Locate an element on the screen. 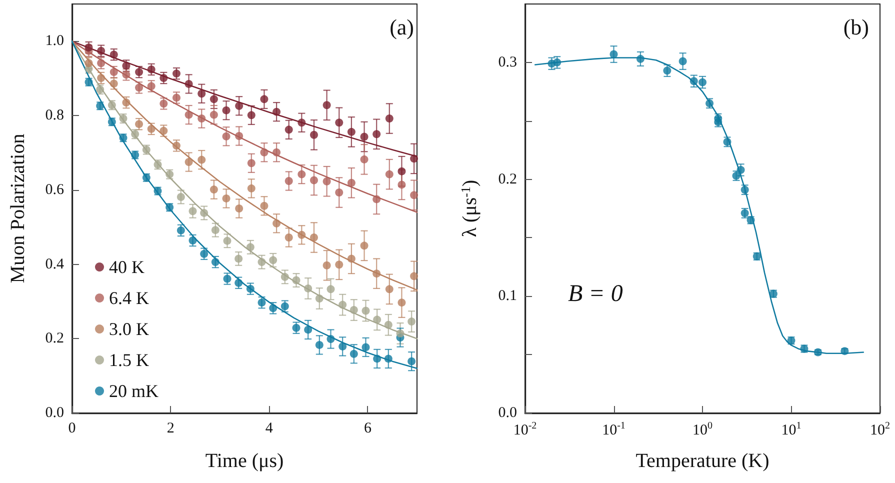 The width and height of the screenshot is (895, 483). legend-label: 3.0 K is located at coordinates (129, 329).